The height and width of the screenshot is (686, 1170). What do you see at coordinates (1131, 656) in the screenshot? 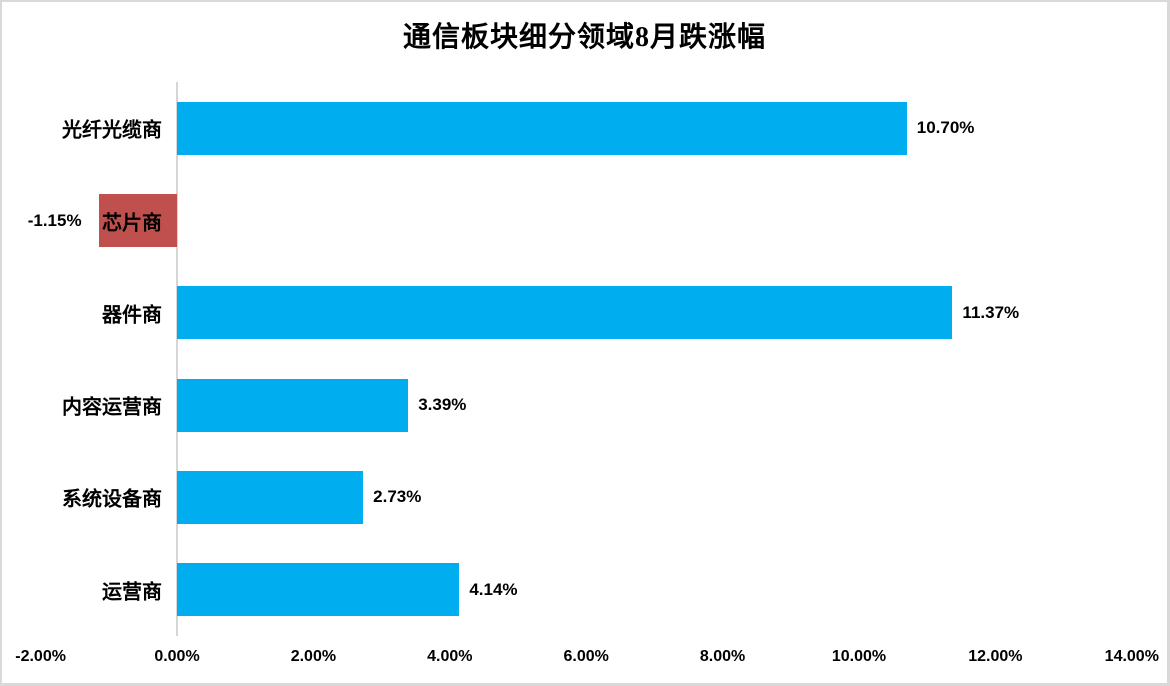
I see `x-tick-label: 14.00%` at bounding box center [1131, 656].